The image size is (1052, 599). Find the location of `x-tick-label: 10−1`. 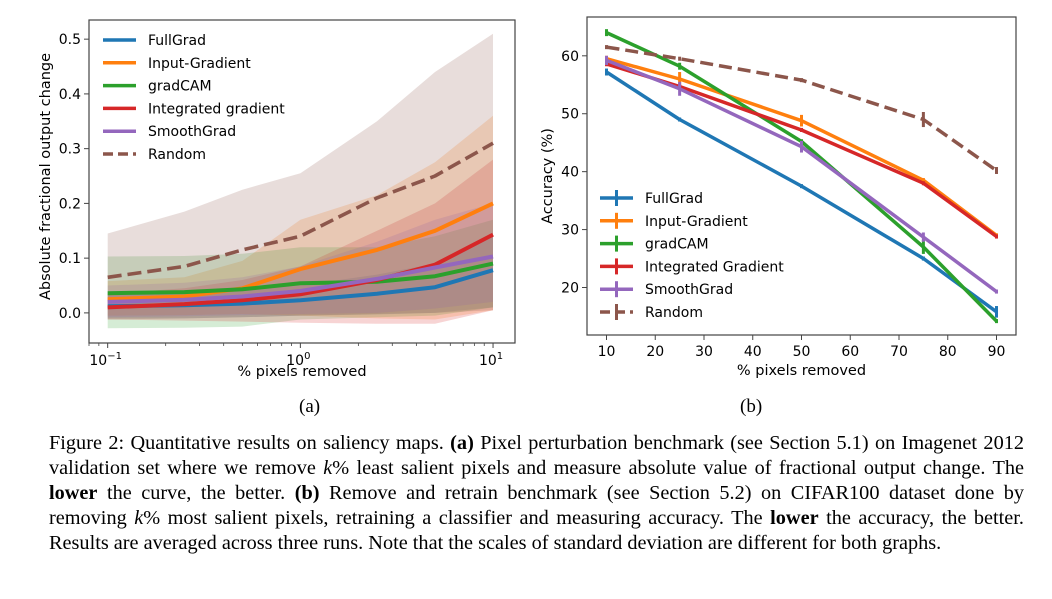

x-tick-label: 10−1 is located at coordinates (105, 360).